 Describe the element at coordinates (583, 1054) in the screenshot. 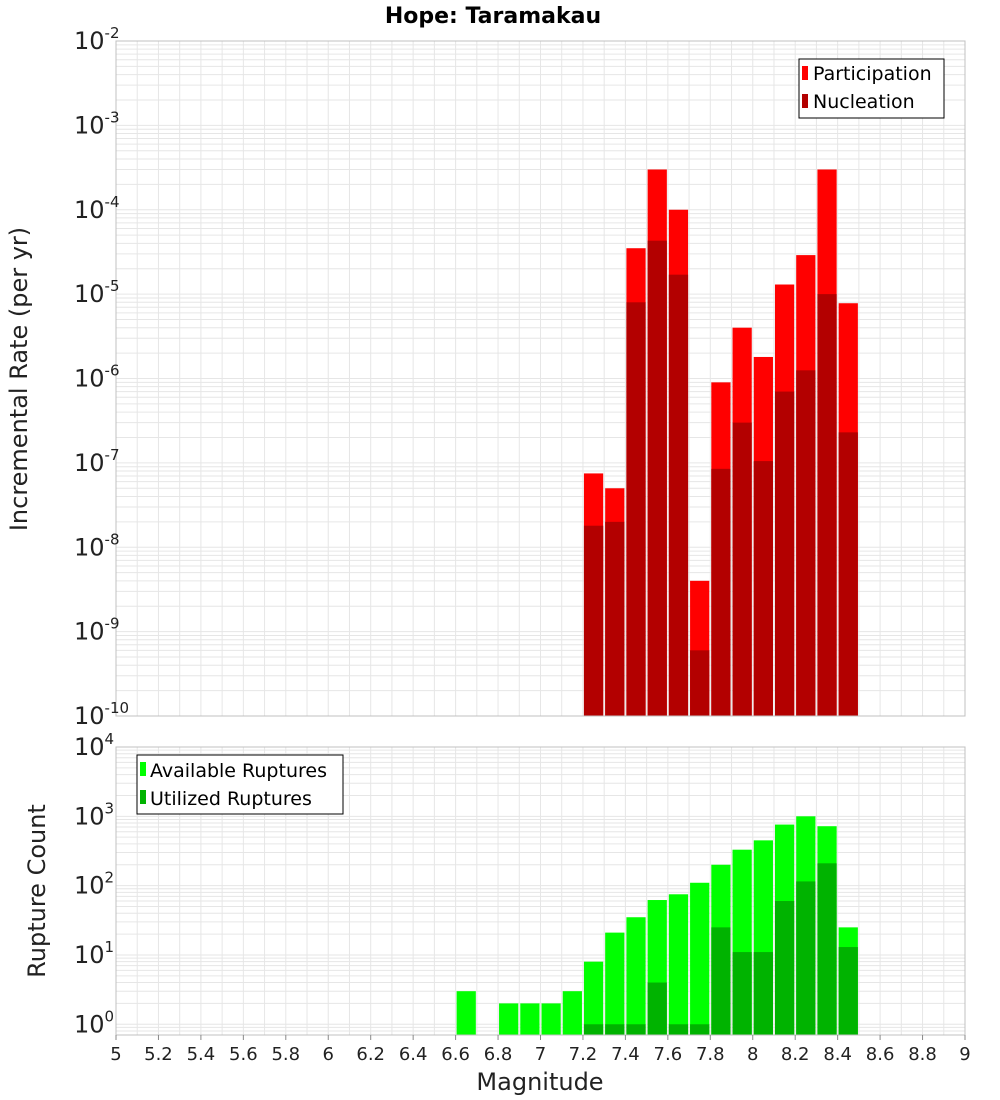

I see `x-tick-label: 7.2` at that location.